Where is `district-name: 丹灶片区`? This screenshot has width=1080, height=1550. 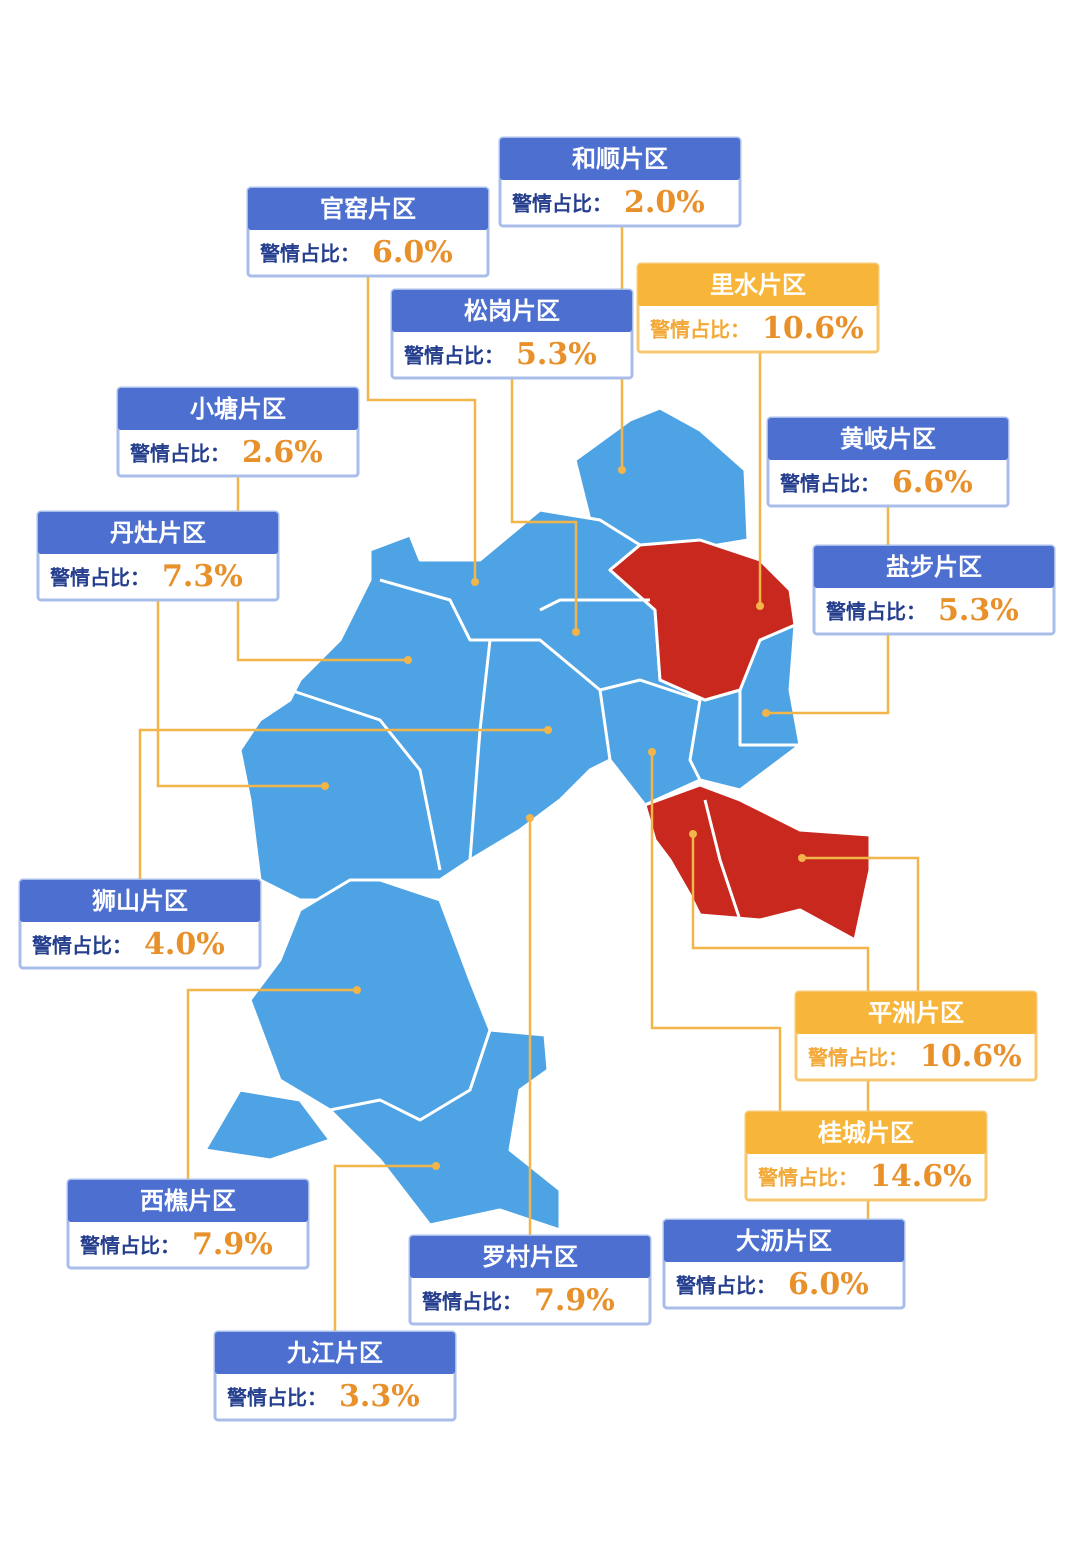 district-name: 丹灶片区 is located at coordinates (158, 533).